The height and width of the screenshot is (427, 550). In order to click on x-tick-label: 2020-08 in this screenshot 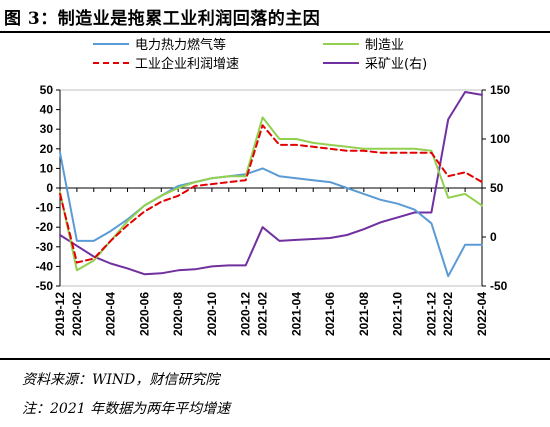, I will do `click(178, 314)`.